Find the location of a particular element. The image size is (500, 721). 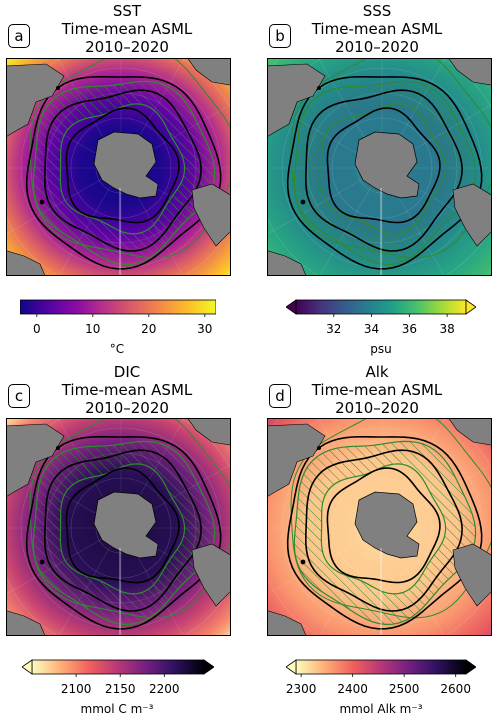

colorbar-ticks: 2300 2400 2500 2600 is located at coordinates (381, 690).